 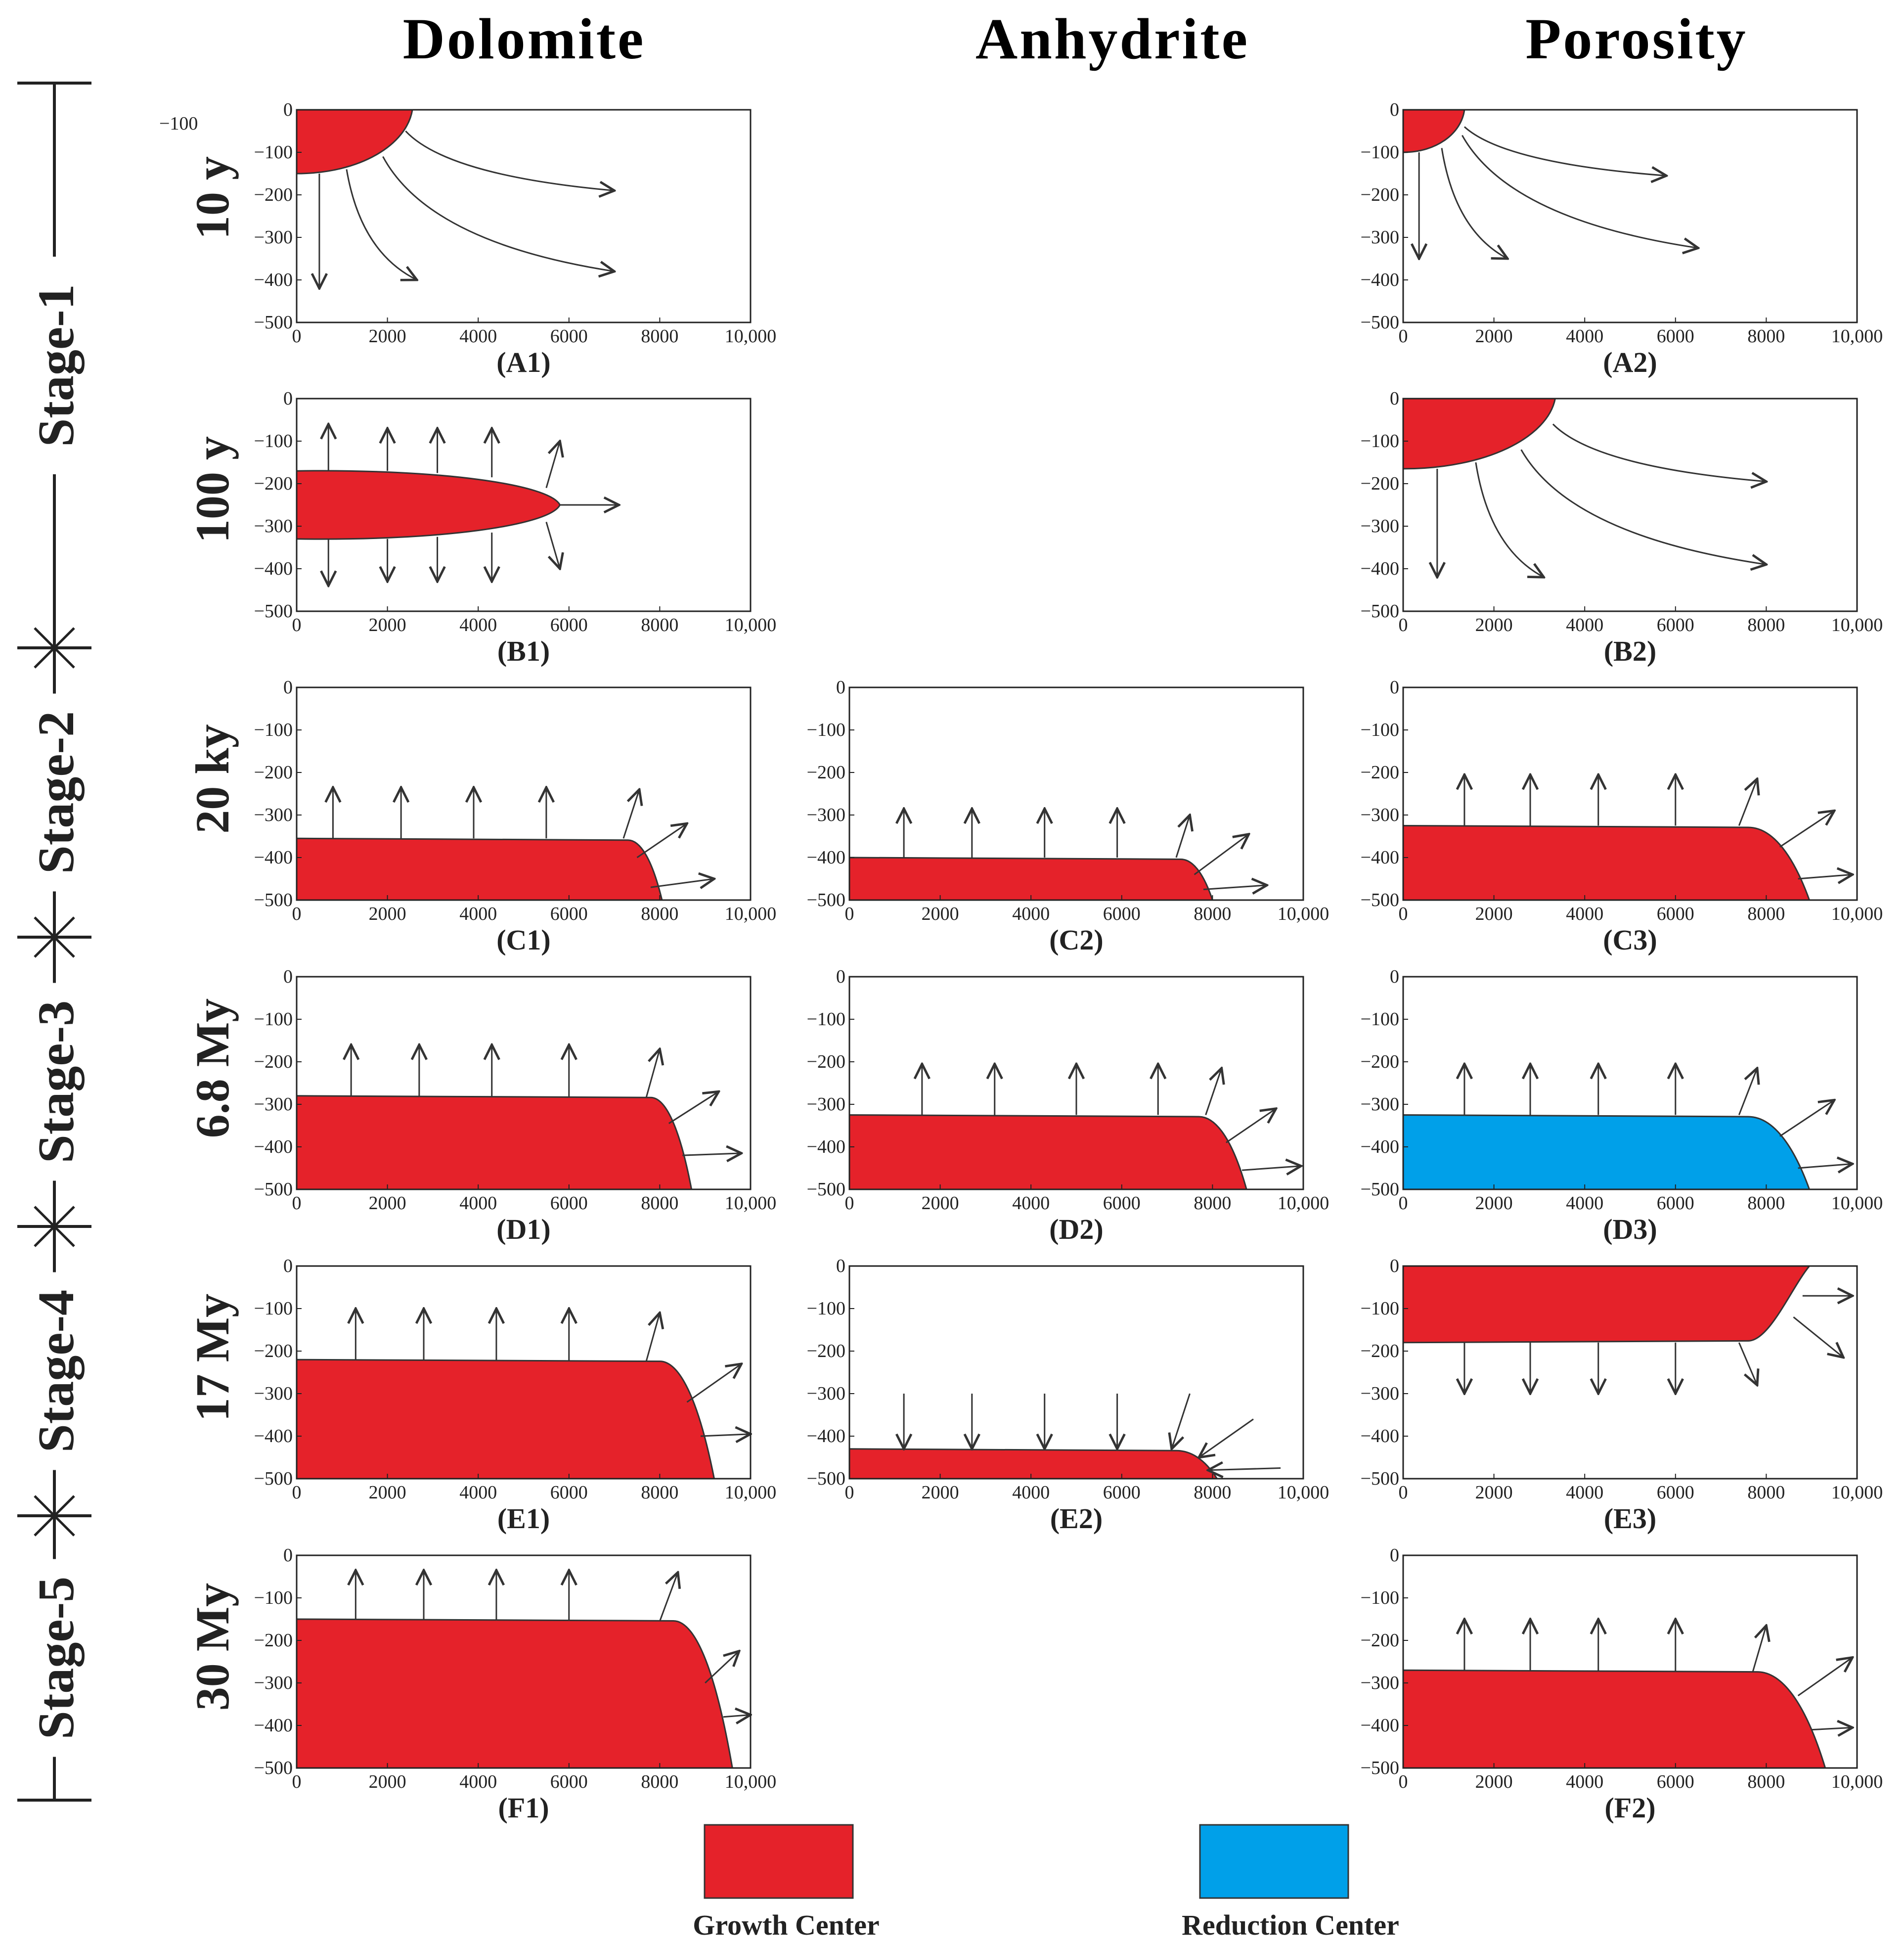 I want to click on panel-label-C1: (C1), so click(x=523, y=940).